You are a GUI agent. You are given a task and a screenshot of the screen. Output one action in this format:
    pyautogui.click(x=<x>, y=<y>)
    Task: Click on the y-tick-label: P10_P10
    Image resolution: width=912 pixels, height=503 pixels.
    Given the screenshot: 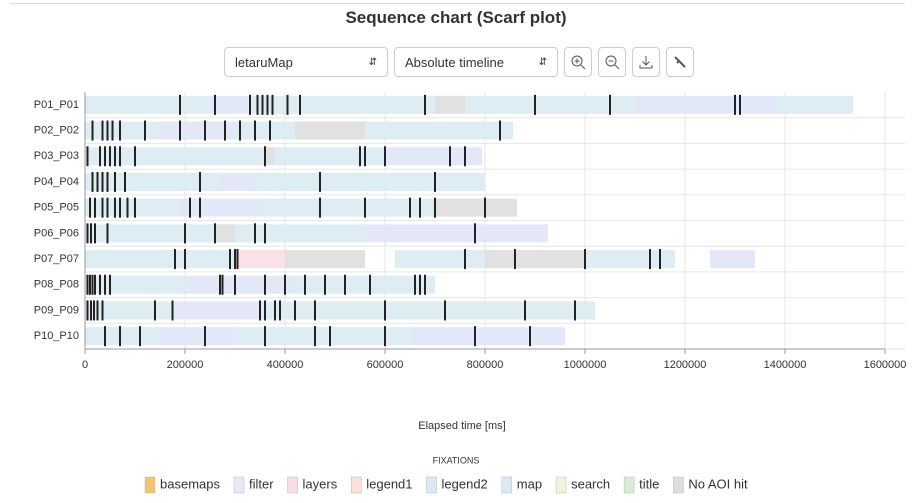 What is the action you would take?
    pyautogui.click(x=56, y=336)
    